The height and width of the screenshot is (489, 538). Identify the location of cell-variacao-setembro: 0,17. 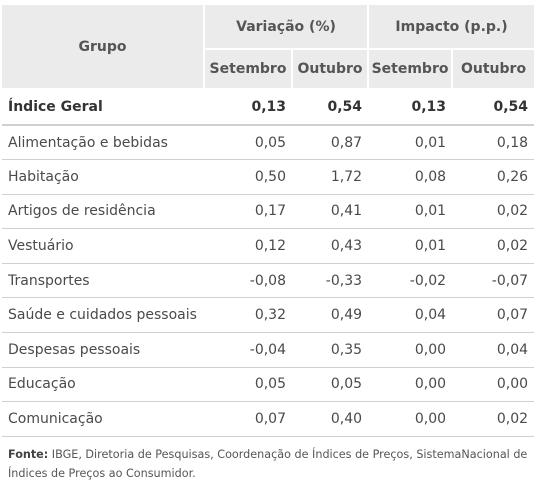
(248, 212).